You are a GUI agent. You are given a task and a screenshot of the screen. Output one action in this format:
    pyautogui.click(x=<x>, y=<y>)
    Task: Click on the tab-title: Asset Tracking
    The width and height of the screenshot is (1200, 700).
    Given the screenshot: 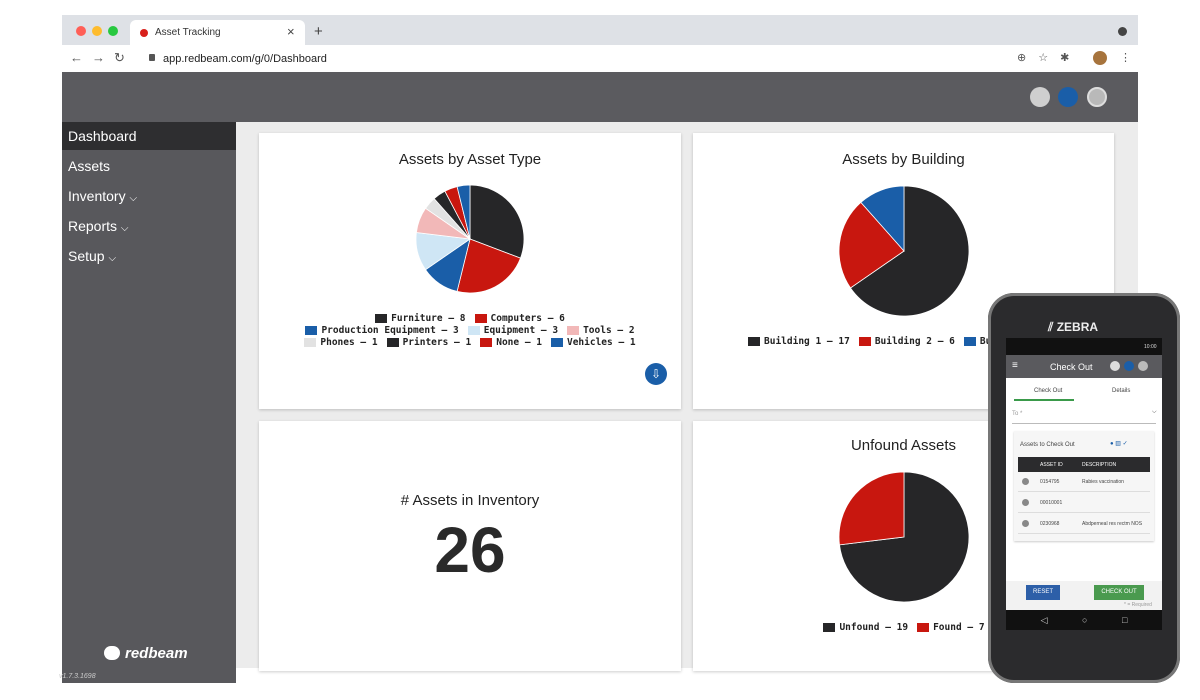 What is the action you would take?
    pyautogui.click(x=188, y=32)
    